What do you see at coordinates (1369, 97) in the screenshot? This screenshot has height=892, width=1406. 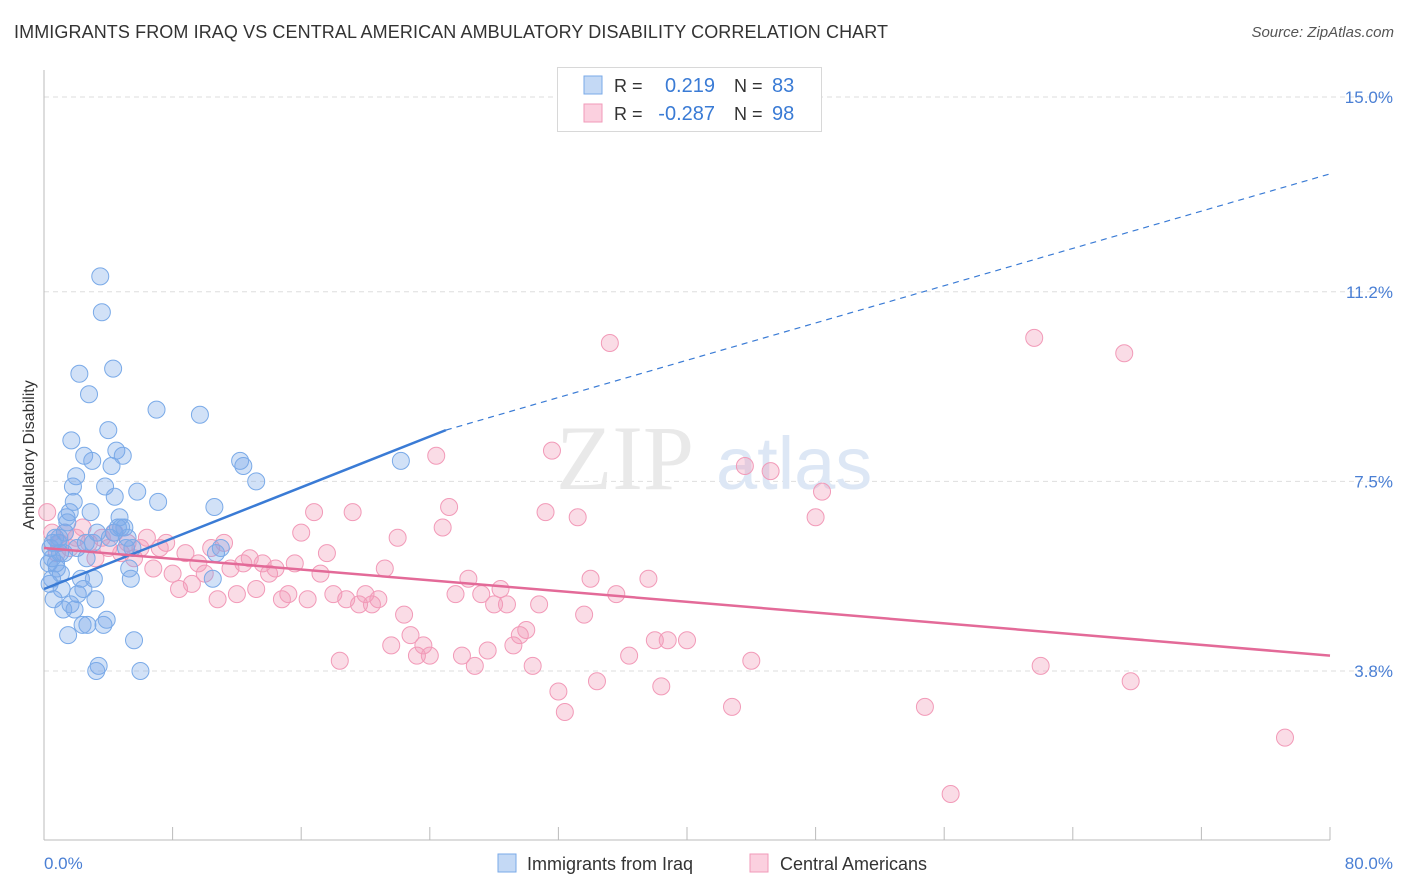 I see `y-tick-label: 15.0%` at bounding box center [1369, 97].